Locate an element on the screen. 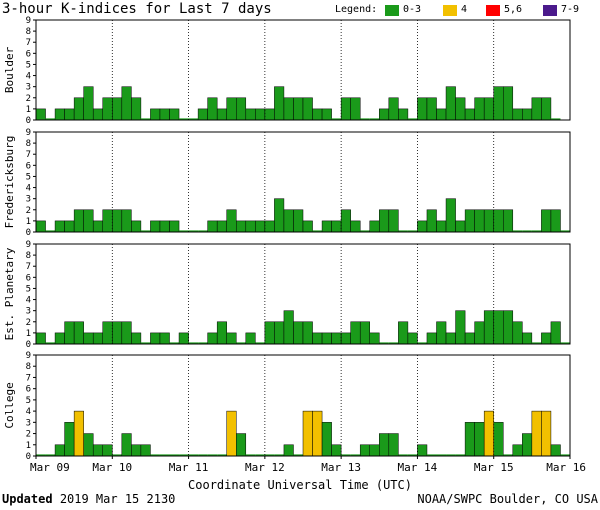 This screenshot has width=600, height=510. y-tick-label: 0 is located at coordinates (28, 121).